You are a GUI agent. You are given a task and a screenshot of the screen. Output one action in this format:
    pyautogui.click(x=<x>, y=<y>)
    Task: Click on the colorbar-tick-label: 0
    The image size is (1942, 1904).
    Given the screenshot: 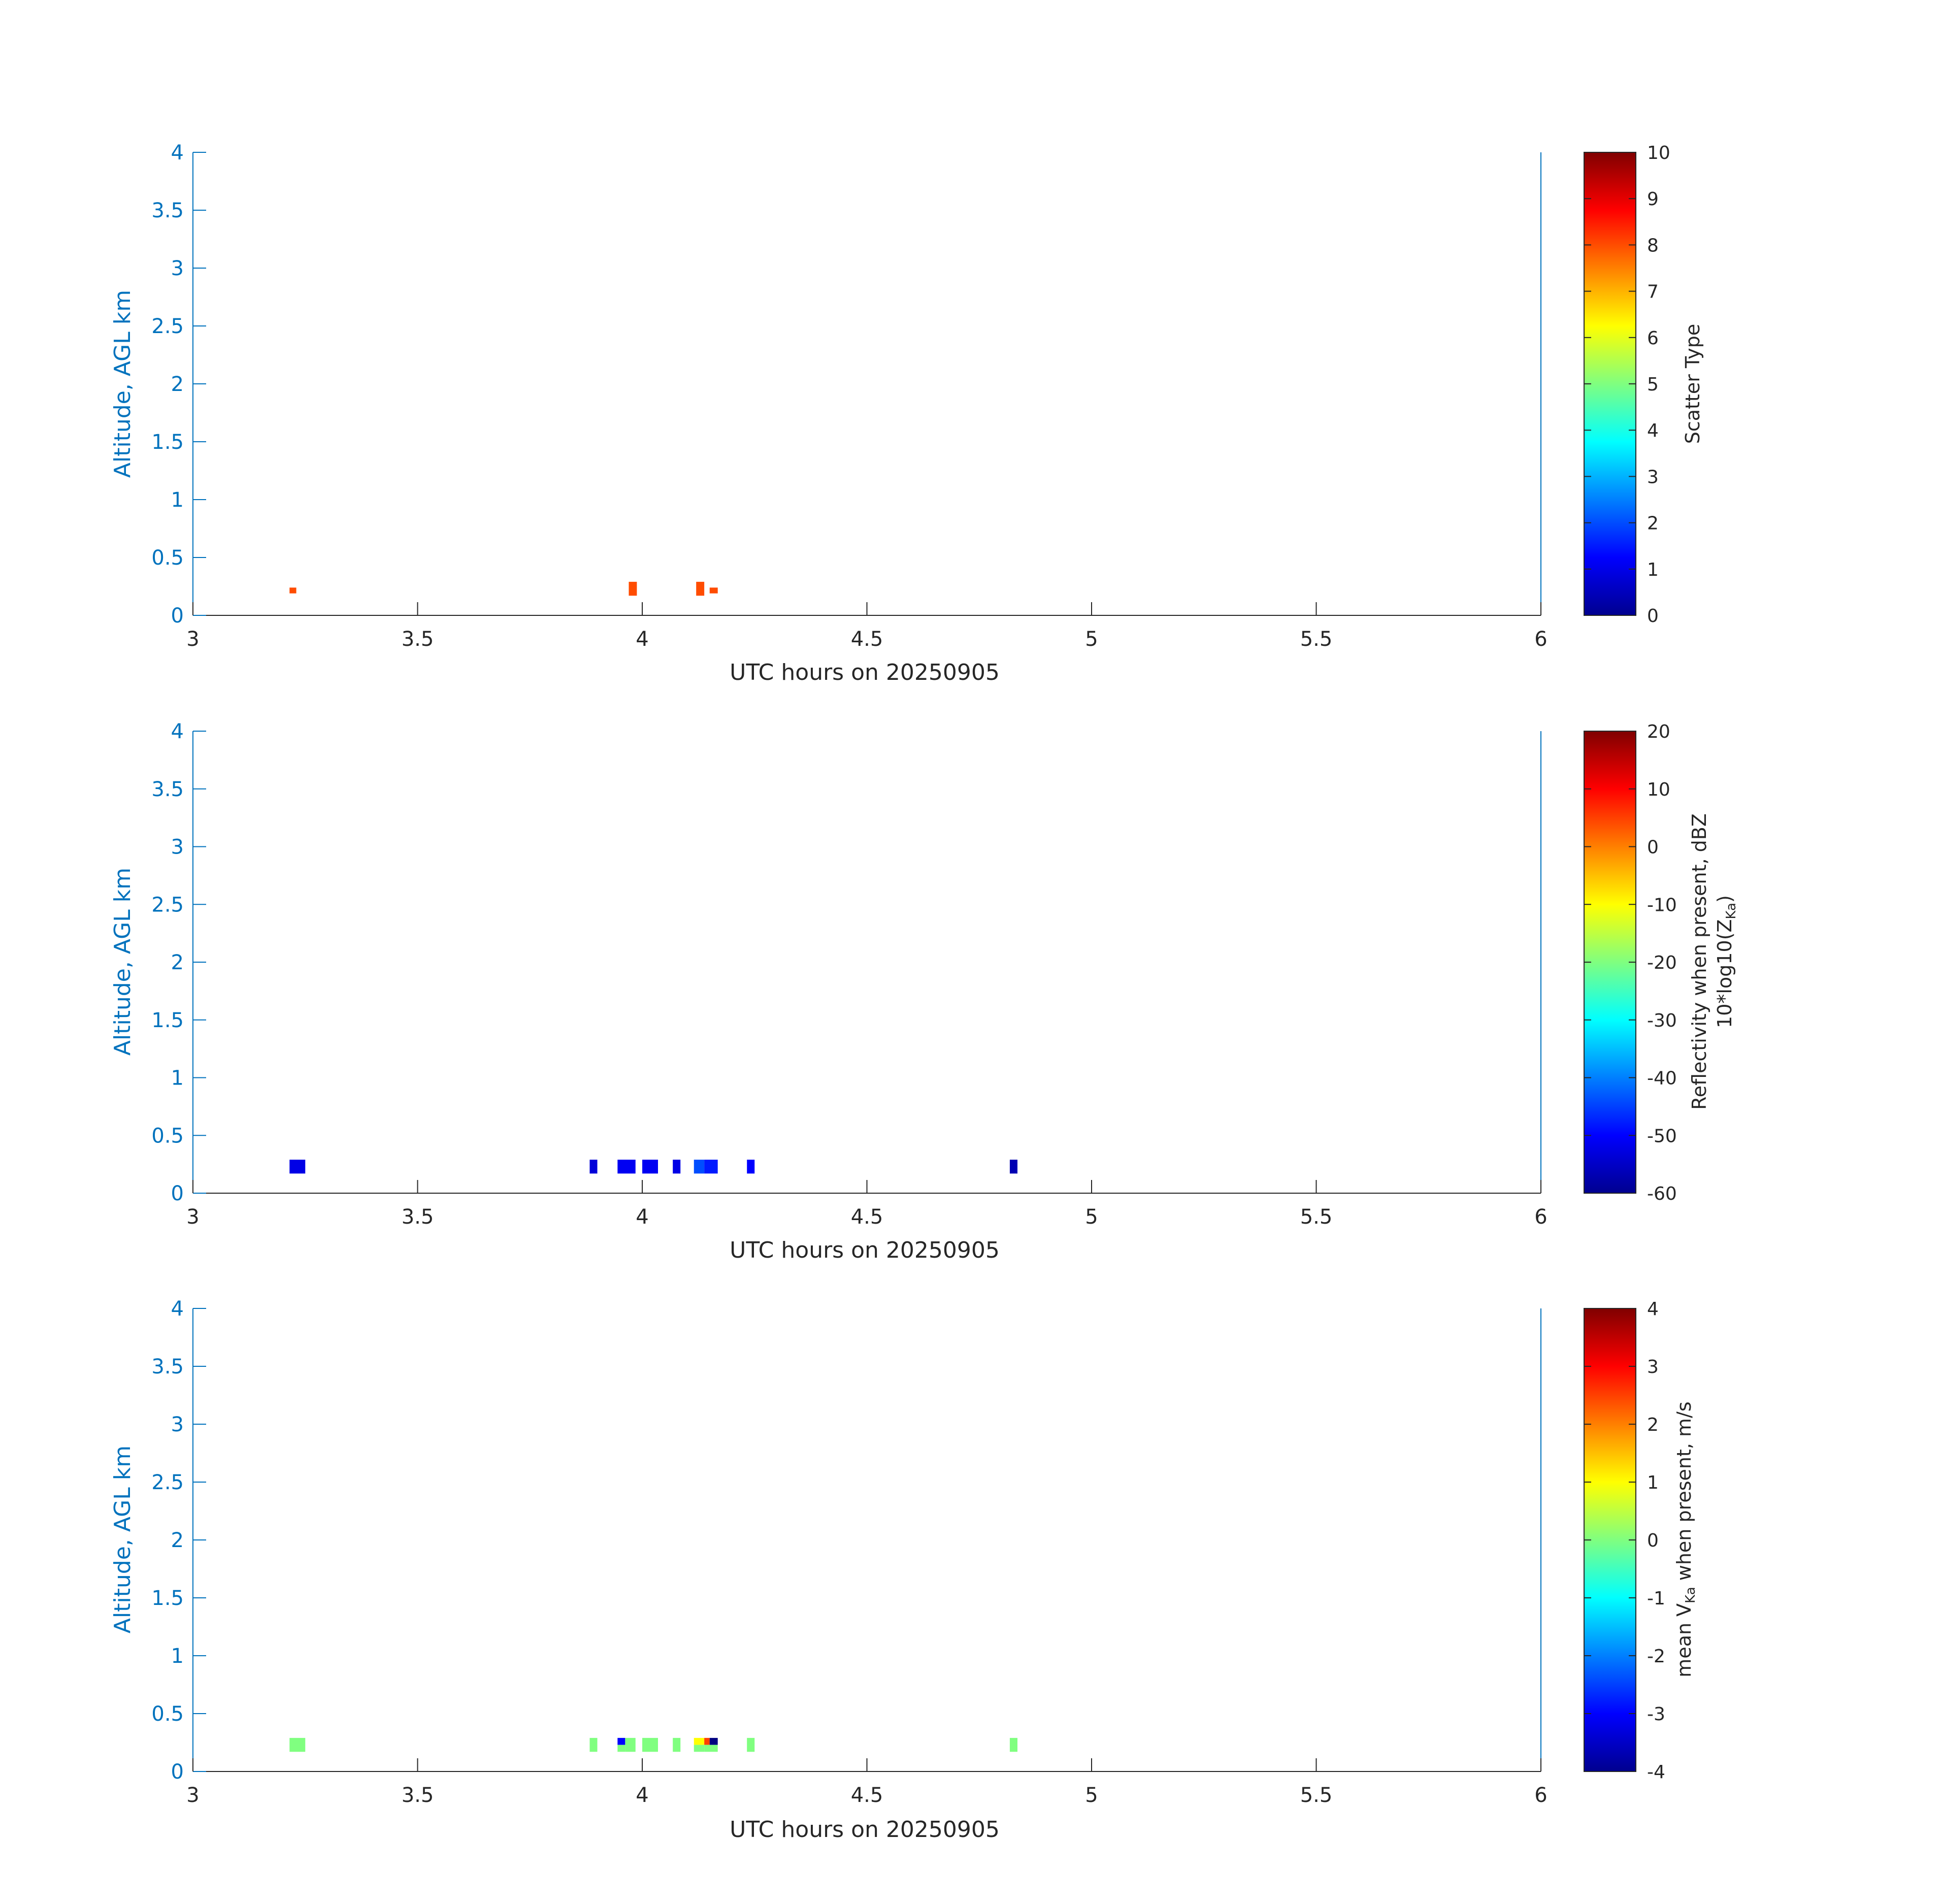 What is the action you would take?
    pyautogui.click(x=1653, y=1541)
    